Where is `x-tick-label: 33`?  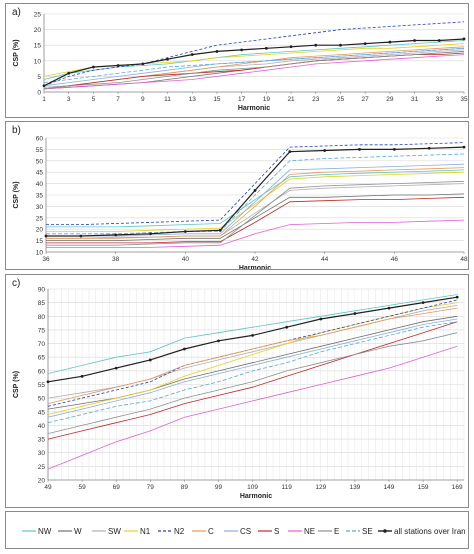
x-tick-label: 33 is located at coordinates (440, 99).